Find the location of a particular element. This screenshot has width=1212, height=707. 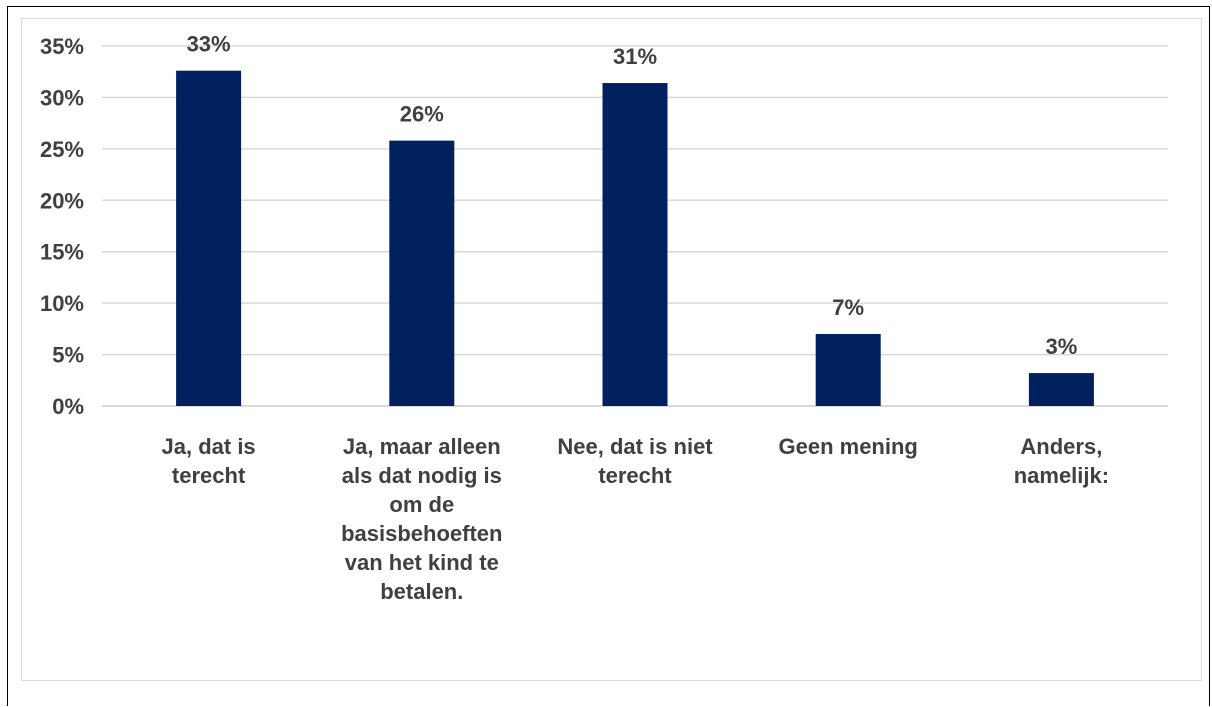

category-label-line: Ja, dat is is located at coordinates (208, 446).